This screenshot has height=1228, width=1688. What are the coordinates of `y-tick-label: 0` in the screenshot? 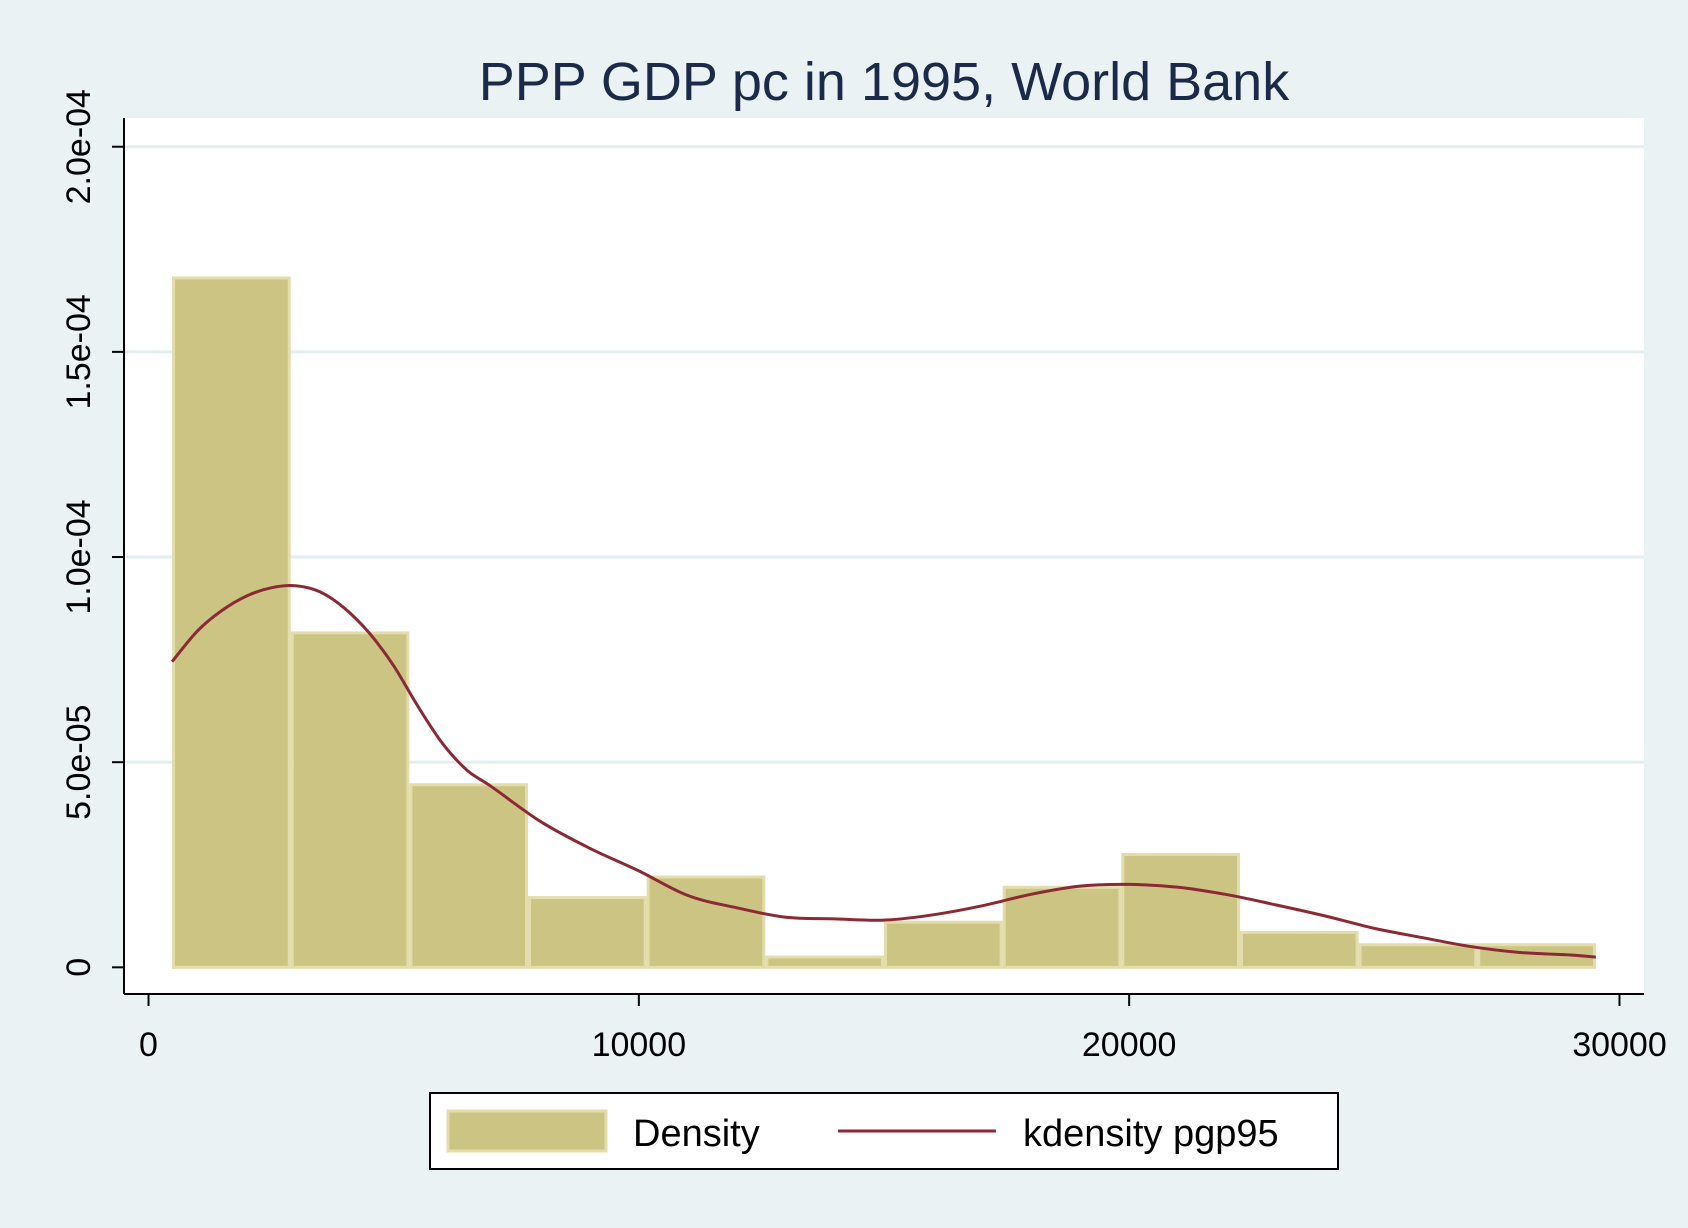 It's located at (79, 967).